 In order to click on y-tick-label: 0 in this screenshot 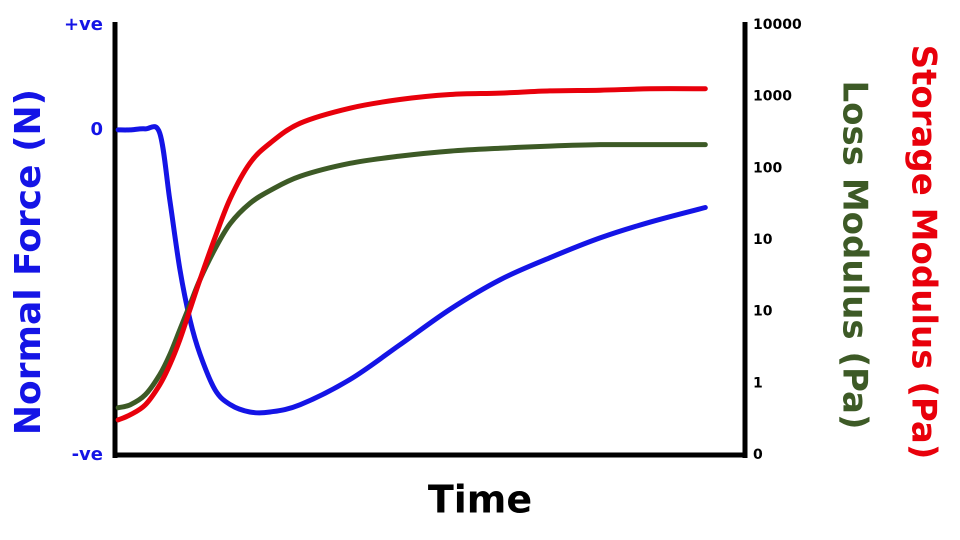, I will do `click(96, 129)`.